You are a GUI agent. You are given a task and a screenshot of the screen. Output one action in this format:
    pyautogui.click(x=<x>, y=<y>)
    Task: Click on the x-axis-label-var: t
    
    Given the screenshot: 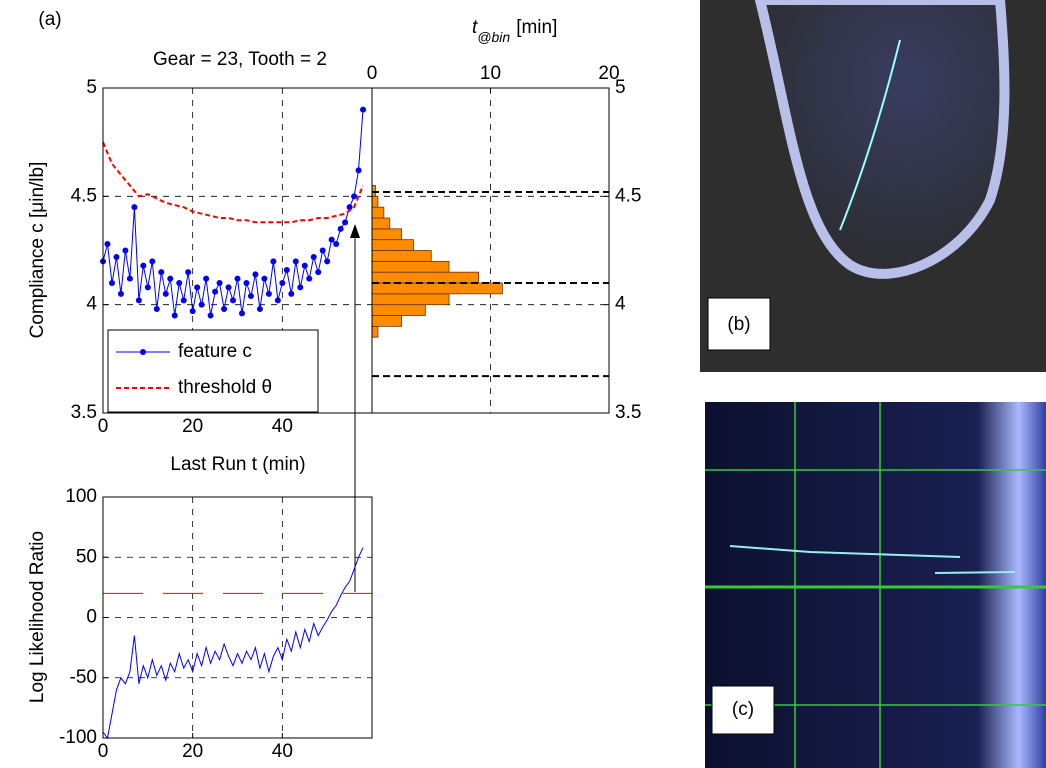 What is the action you would take?
    pyautogui.click(x=475, y=27)
    